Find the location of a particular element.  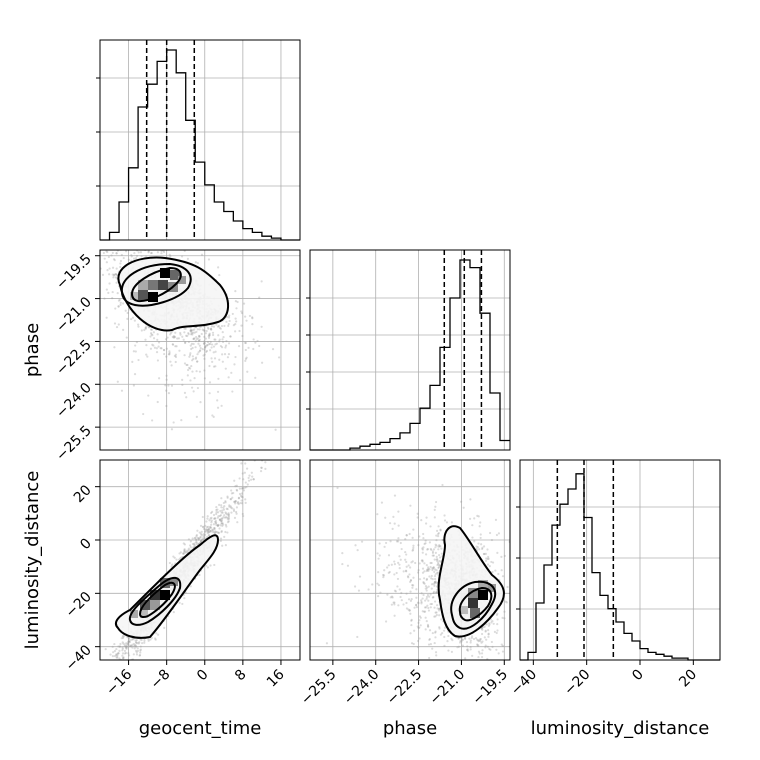

x-tick-label: −40 is located at coordinates (524, 683).